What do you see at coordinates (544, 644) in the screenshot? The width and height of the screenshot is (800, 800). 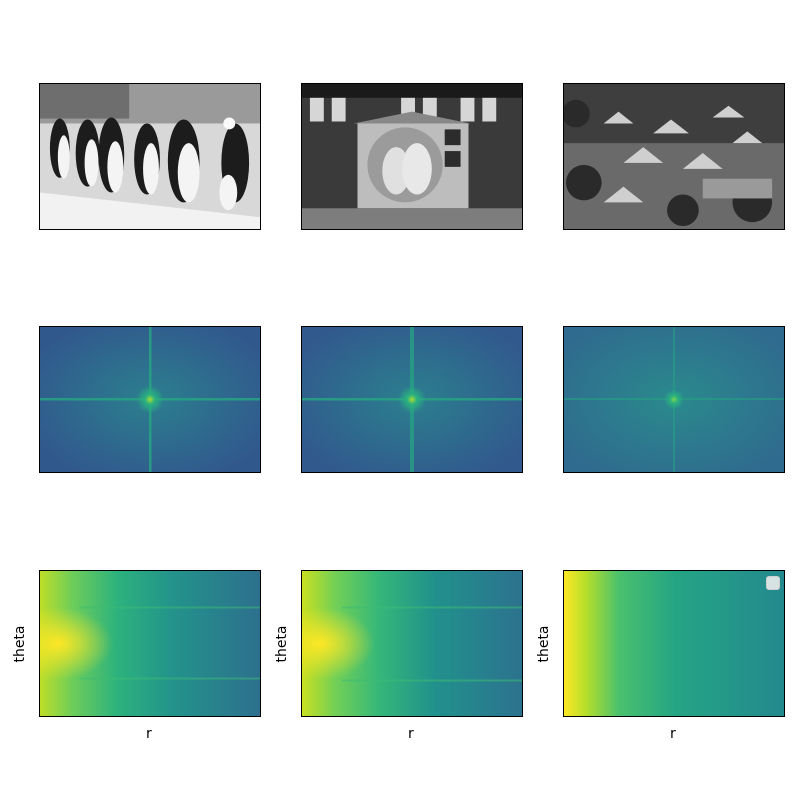 I see `y-axis-label-theta-3: theta` at bounding box center [544, 644].